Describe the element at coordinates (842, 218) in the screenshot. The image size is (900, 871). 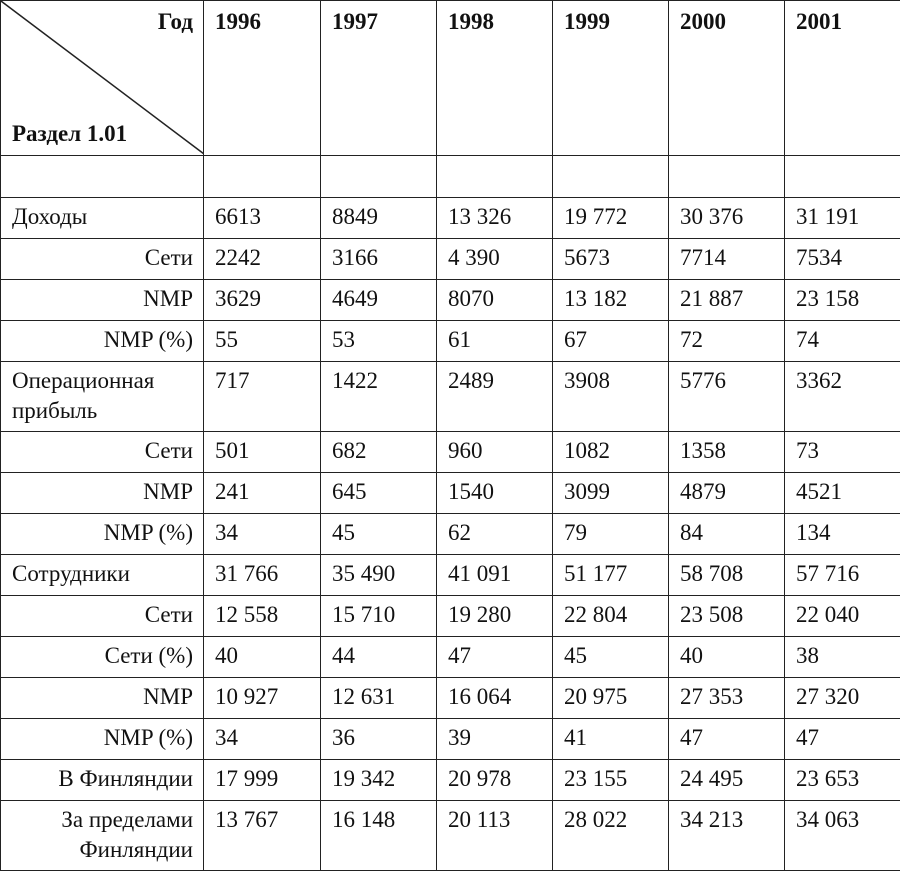
I see `value-cell: 31 191` at that location.